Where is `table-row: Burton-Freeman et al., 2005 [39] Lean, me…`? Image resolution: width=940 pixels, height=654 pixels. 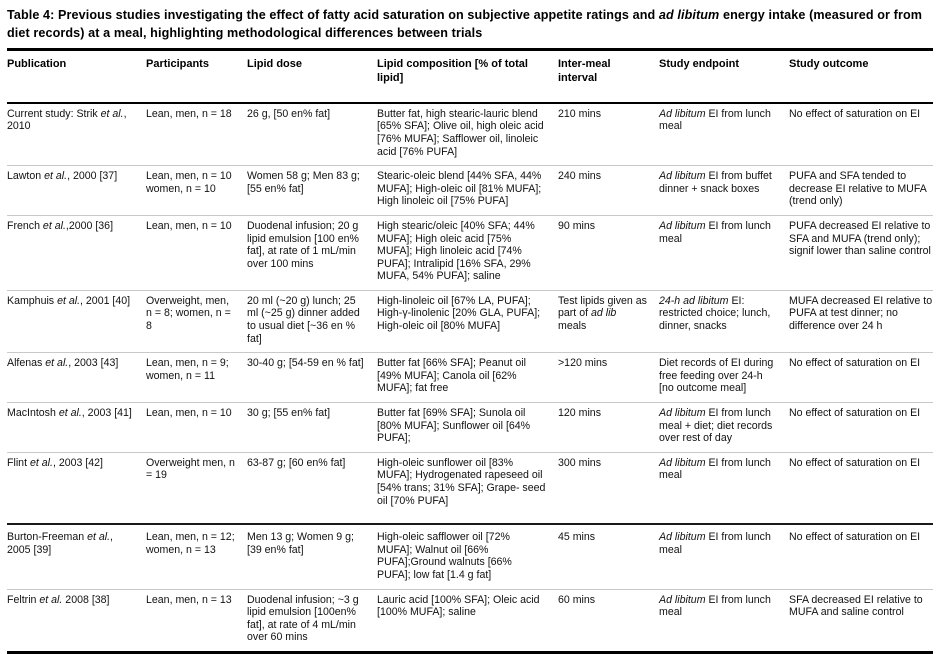 table-row: Burton-Freeman et al., 2005 [39] Lean, me… is located at coordinates (470, 556).